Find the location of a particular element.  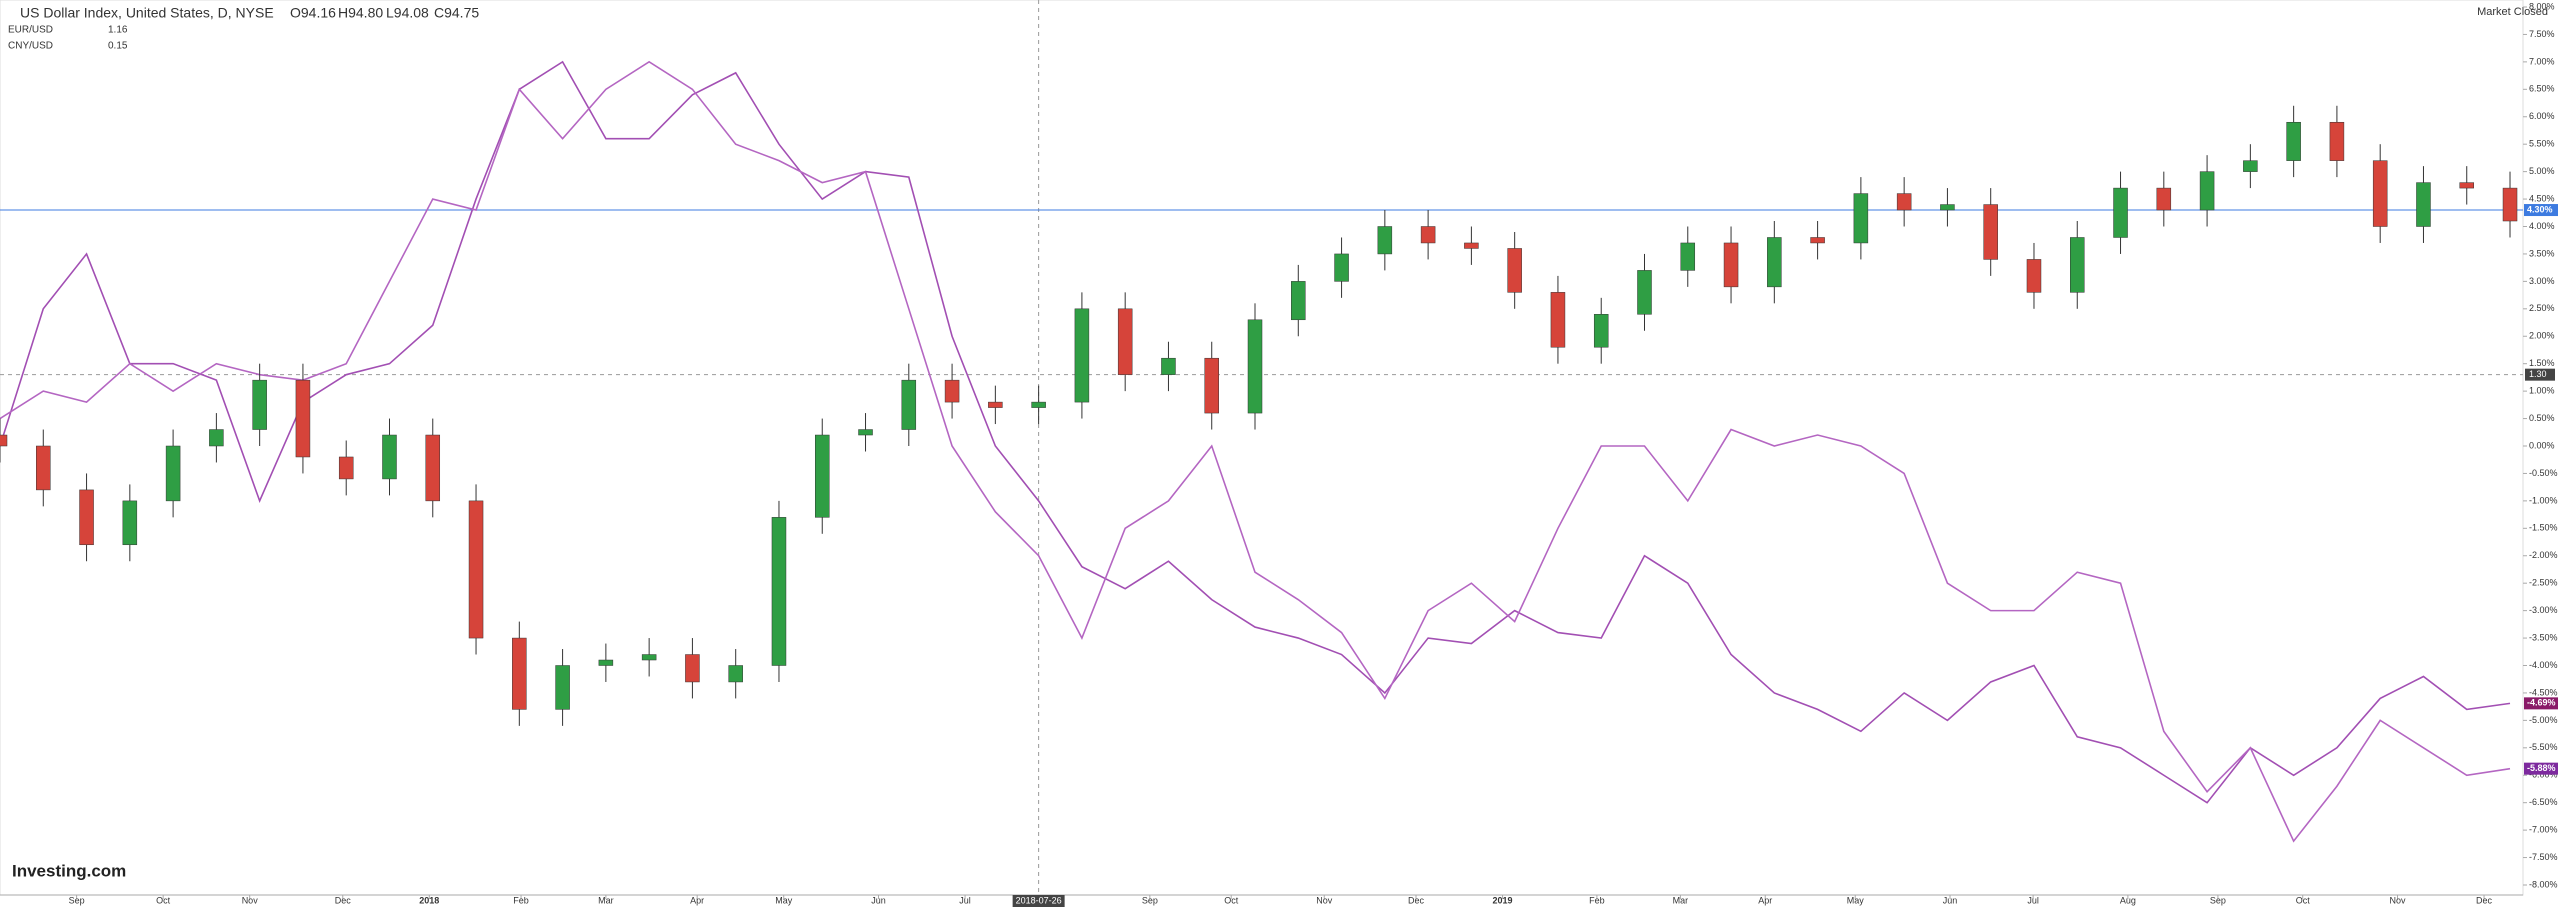

x-tick-label: 2018 is located at coordinates (429, 900).